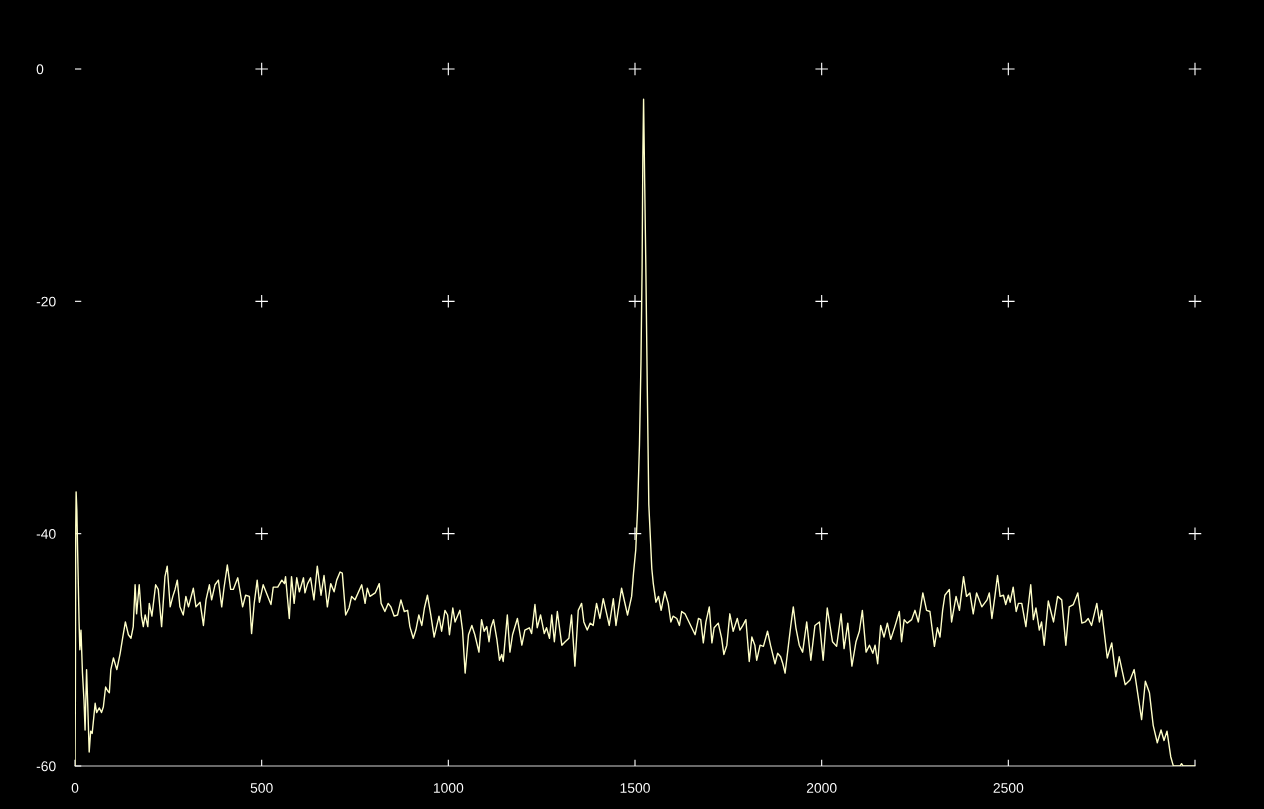 The width and height of the screenshot is (1264, 809). What do you see at coordinates (46, 766) in the screenshot?
I see `y-tick-label: -60` at bounding box center [46, 766].